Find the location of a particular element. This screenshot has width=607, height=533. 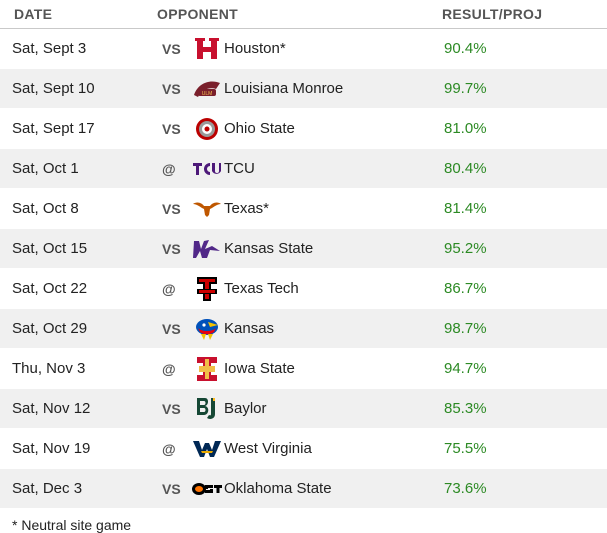

table-row: Sat, Oct 1 @ TCU 80.4% is located at coordinates (303, 169).